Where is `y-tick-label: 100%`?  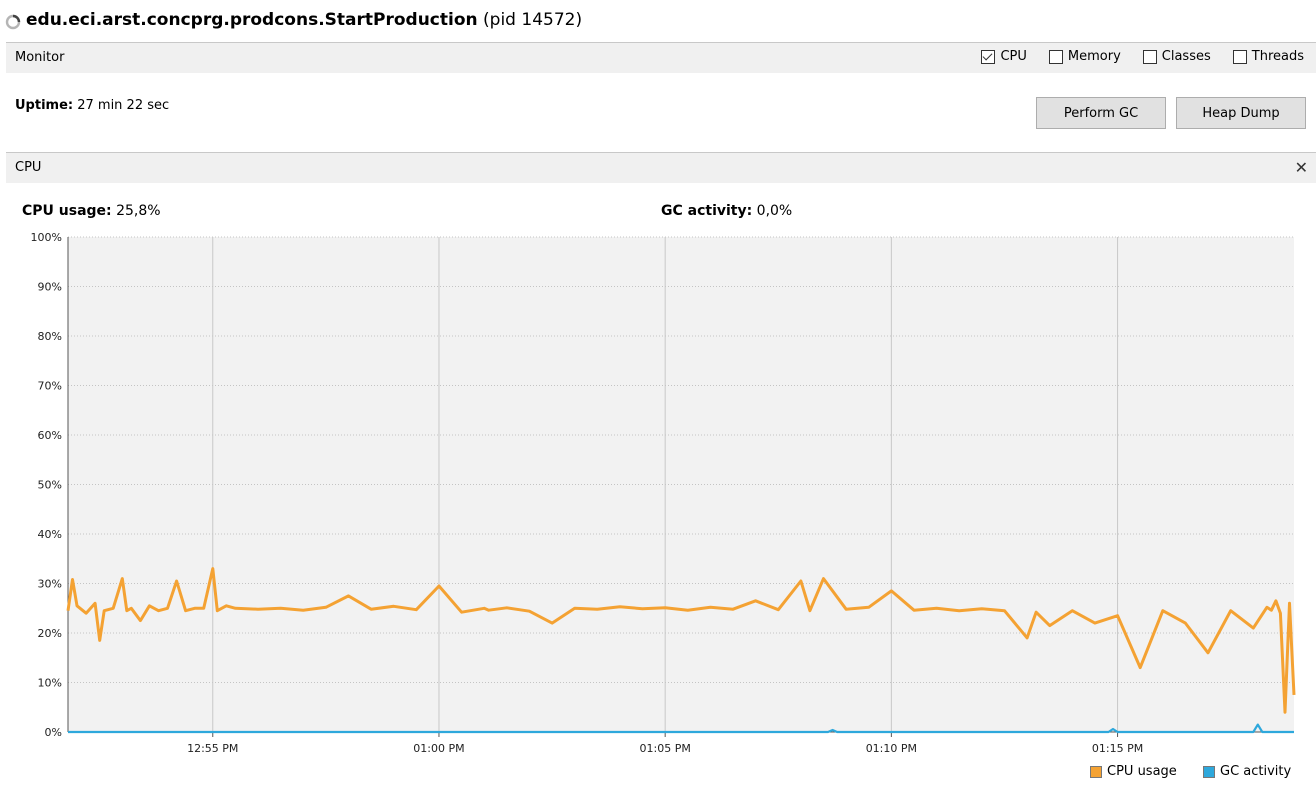 y-tick-label: 100% is located at coordinates (46, 237).